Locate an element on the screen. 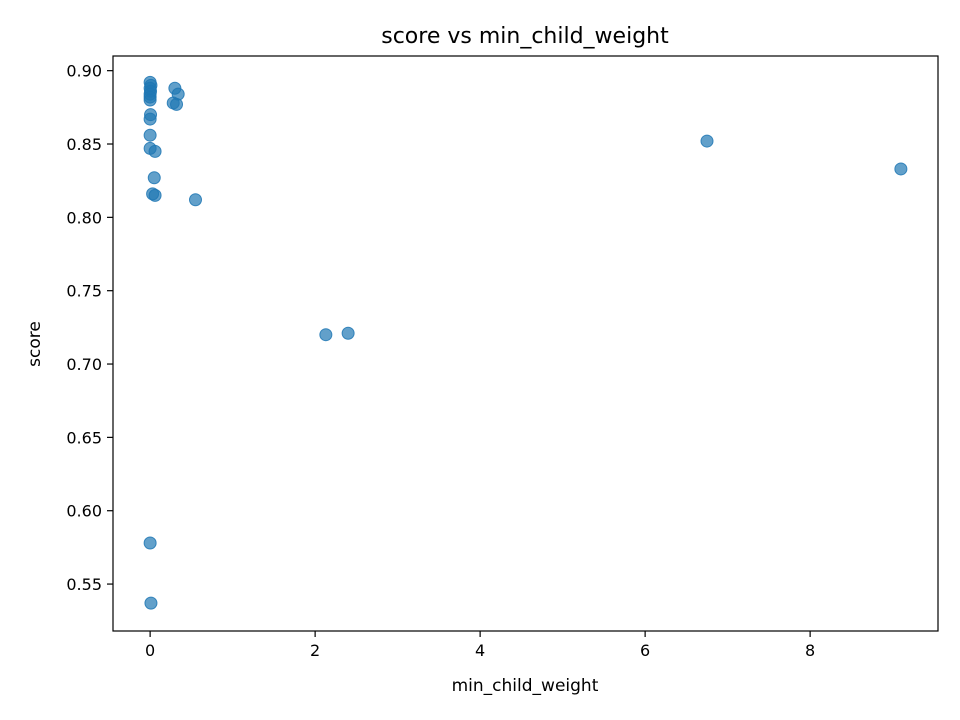  y-tick-label: 0.75 is located at coordinates (84, 291).